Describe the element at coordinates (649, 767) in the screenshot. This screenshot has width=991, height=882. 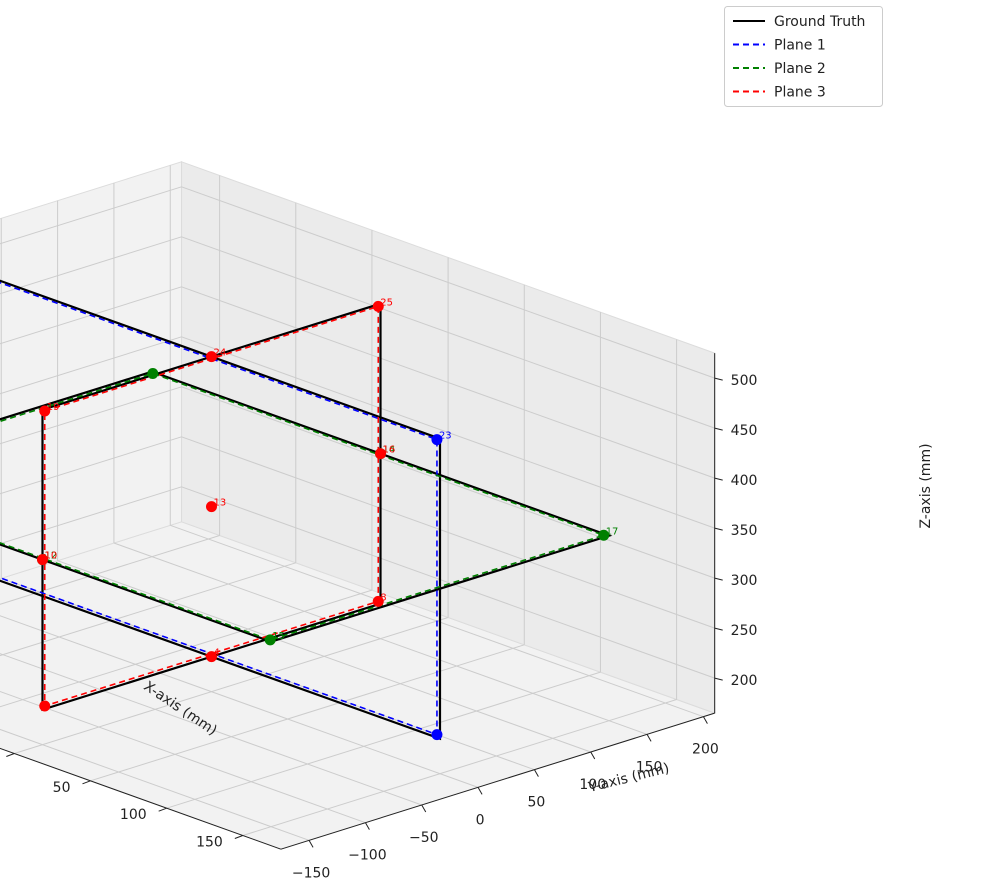
I see `y-tick-label: 150` at that location.